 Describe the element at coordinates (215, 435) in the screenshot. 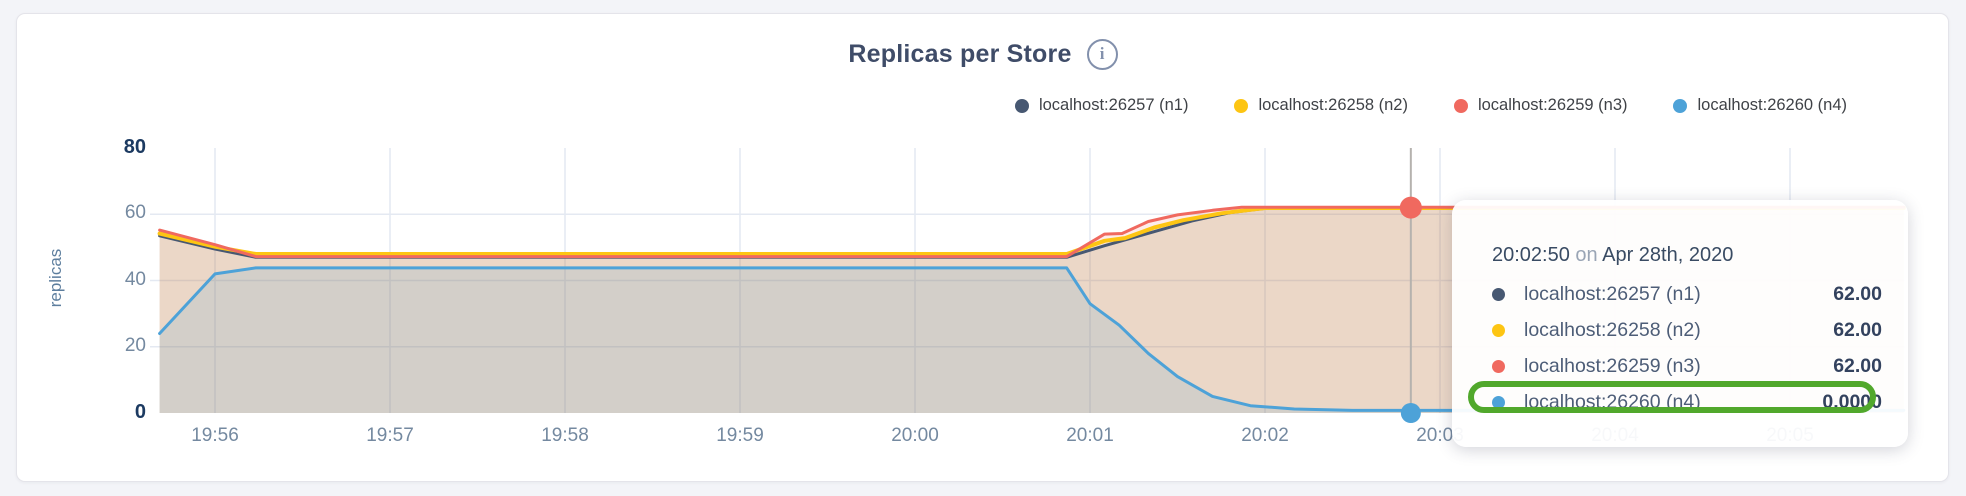

I see `x-tick-label: 19:56` at that location.